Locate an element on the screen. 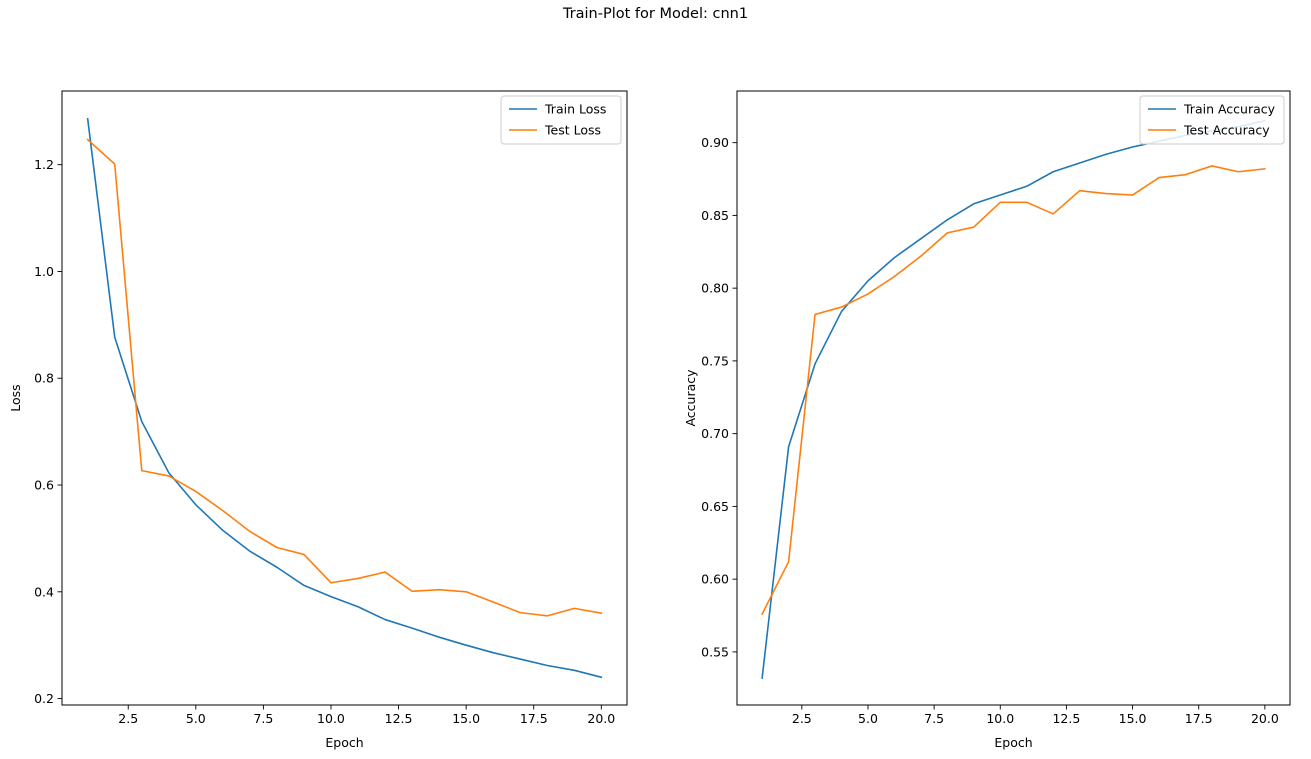  y-tick-label: 0.85 is located at coordinates (715, 215).